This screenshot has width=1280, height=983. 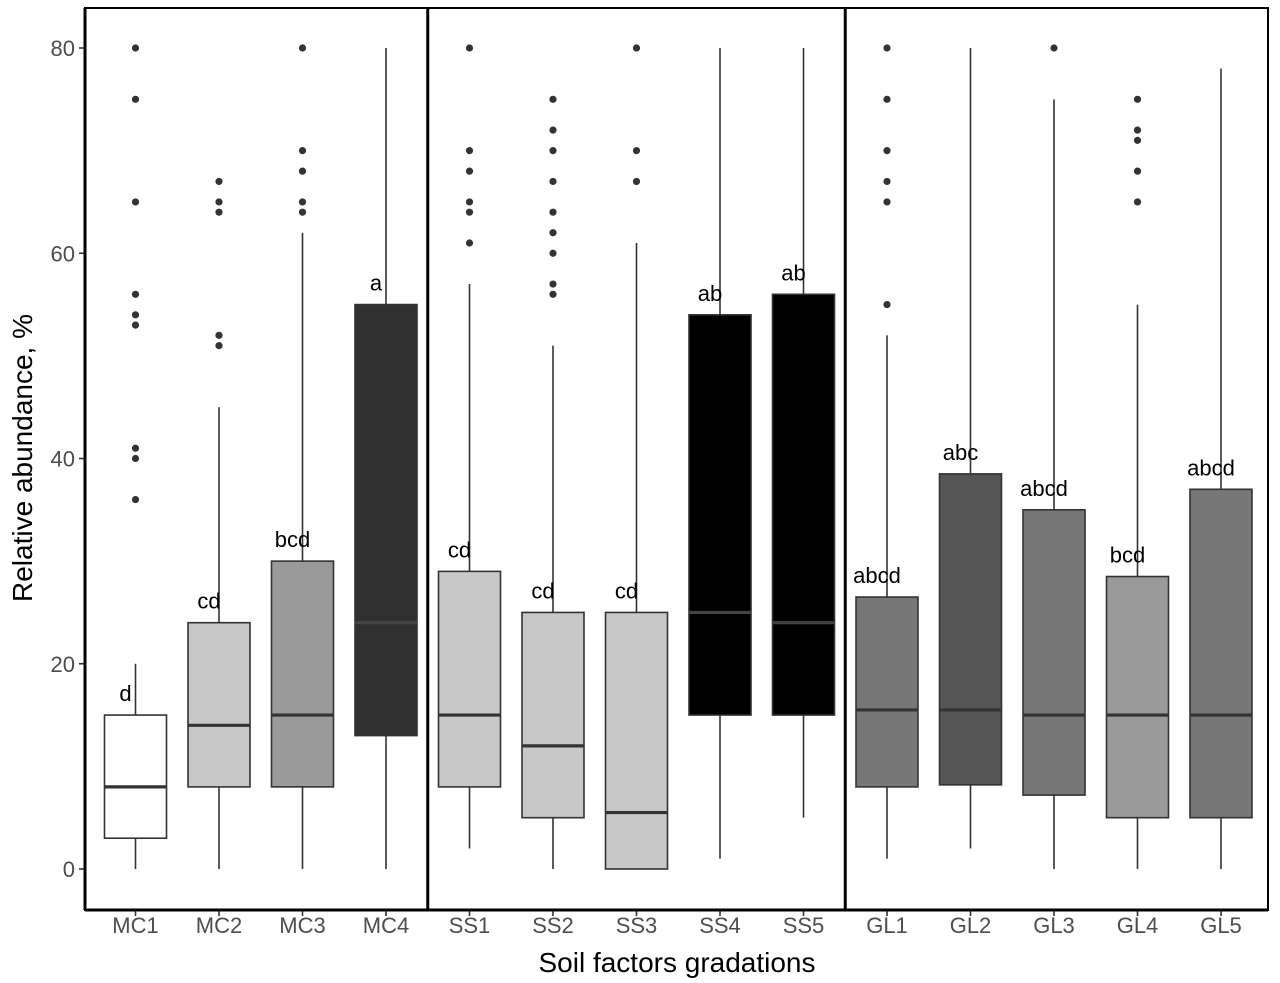 What do you see at coordinates (1138, 925) in the screenshot?
I see `x-tick-label-gl4: GL4` at bounding box center [1138, 925].